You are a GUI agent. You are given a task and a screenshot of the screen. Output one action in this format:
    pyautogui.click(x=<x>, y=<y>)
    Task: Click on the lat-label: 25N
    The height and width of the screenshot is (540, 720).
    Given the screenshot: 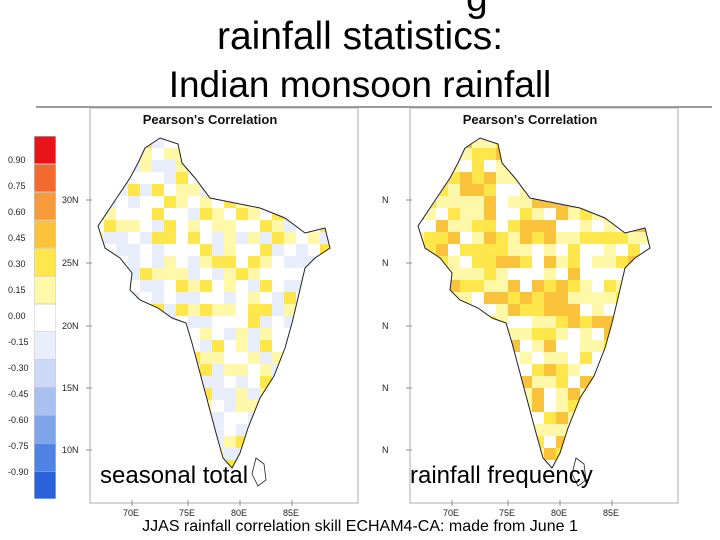 What is the action you would take?
    pyautogui.click(x=70, y=263)
    